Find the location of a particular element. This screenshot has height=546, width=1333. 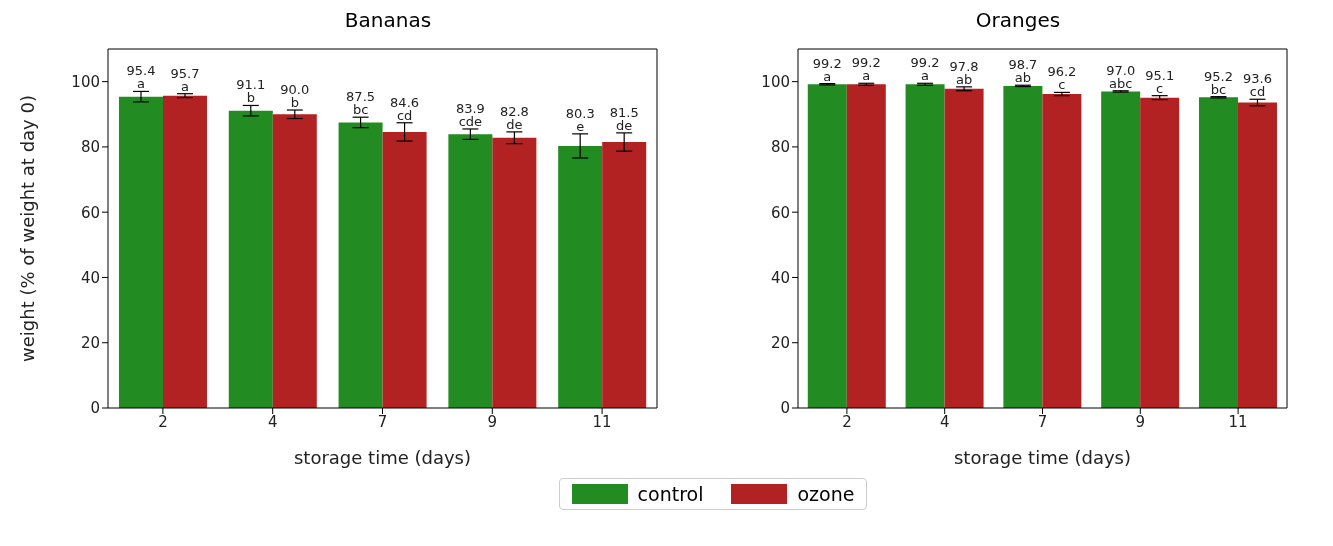

data-label: 96.2 c is located at coordinates (1062, 78).